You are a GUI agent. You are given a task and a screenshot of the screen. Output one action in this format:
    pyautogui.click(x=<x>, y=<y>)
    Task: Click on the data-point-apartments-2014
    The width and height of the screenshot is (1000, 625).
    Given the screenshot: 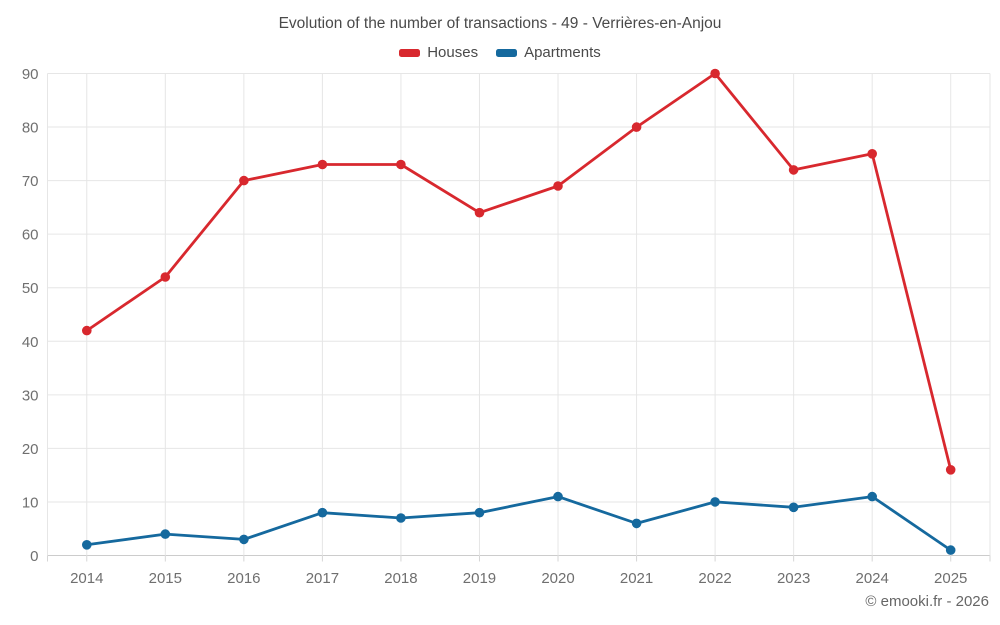 What is the action you would take?
    pyautogui.click(x=87, y=545)
    